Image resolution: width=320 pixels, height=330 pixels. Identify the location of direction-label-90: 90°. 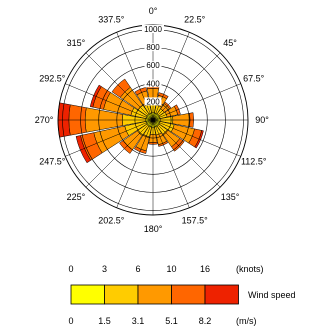
(262, 120).